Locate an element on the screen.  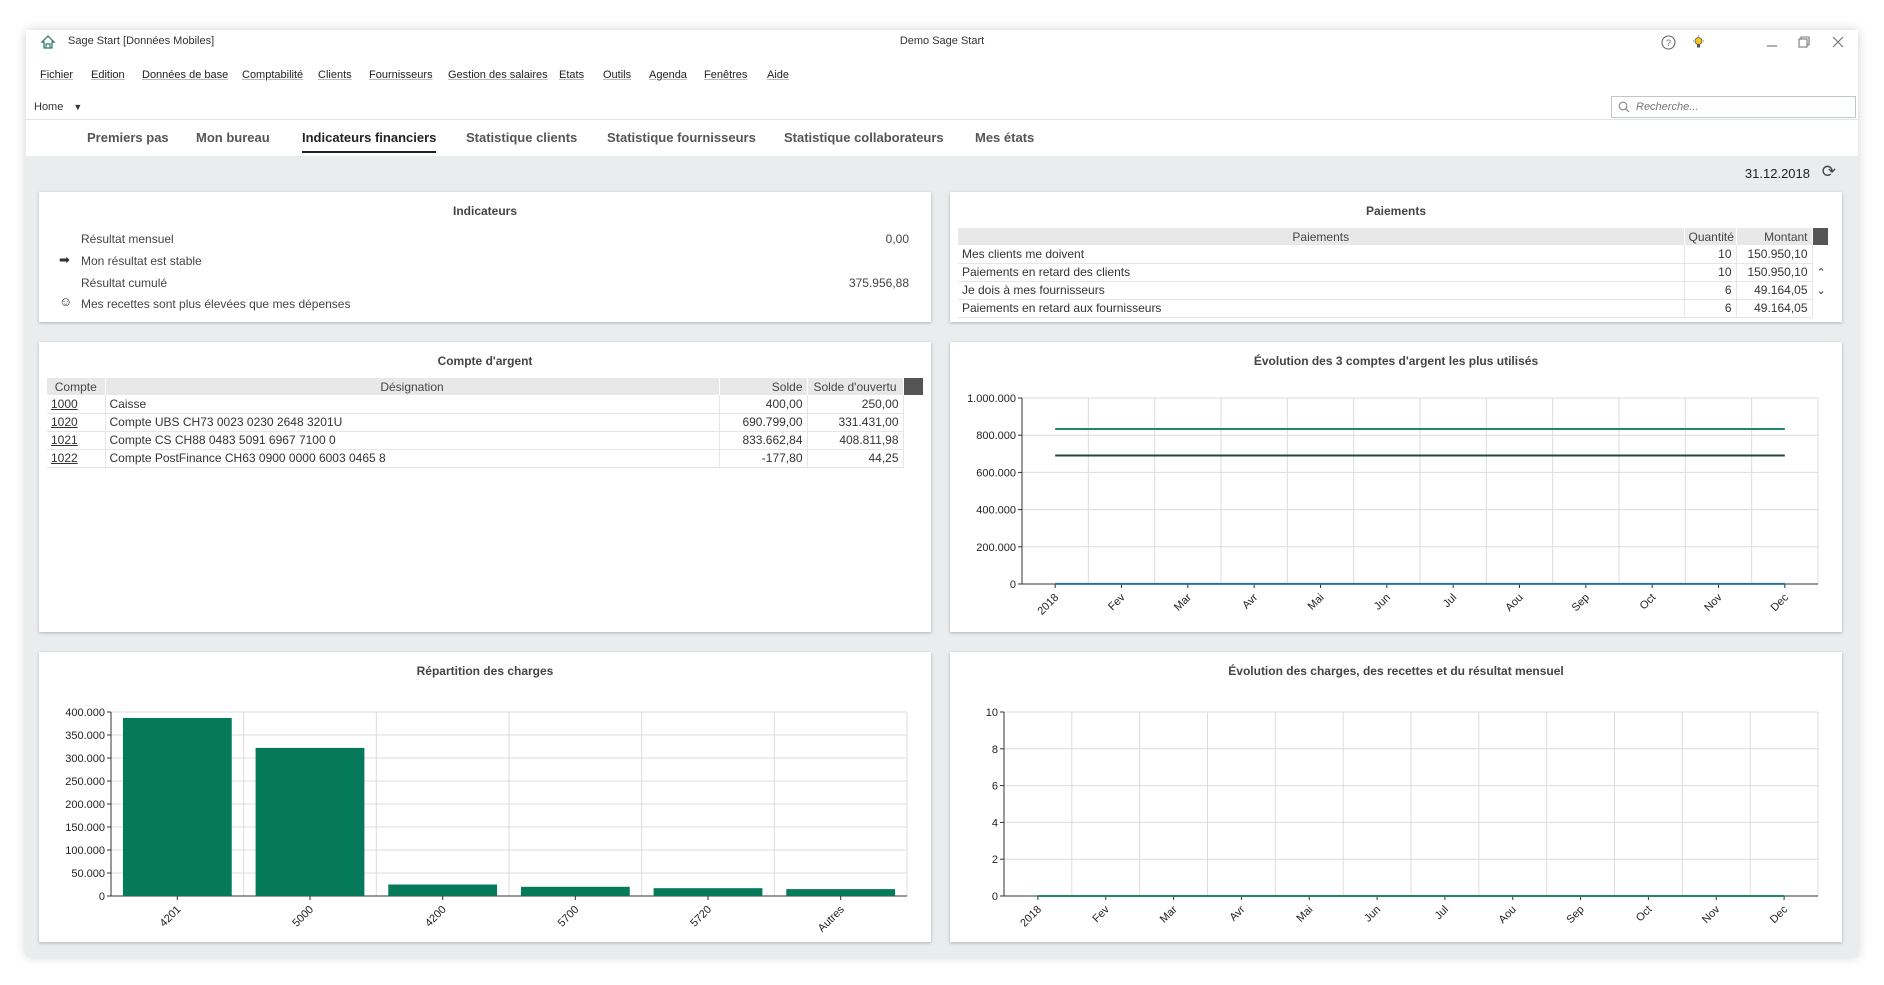
scroll-up-icon is located at coordinates (1820, 254).